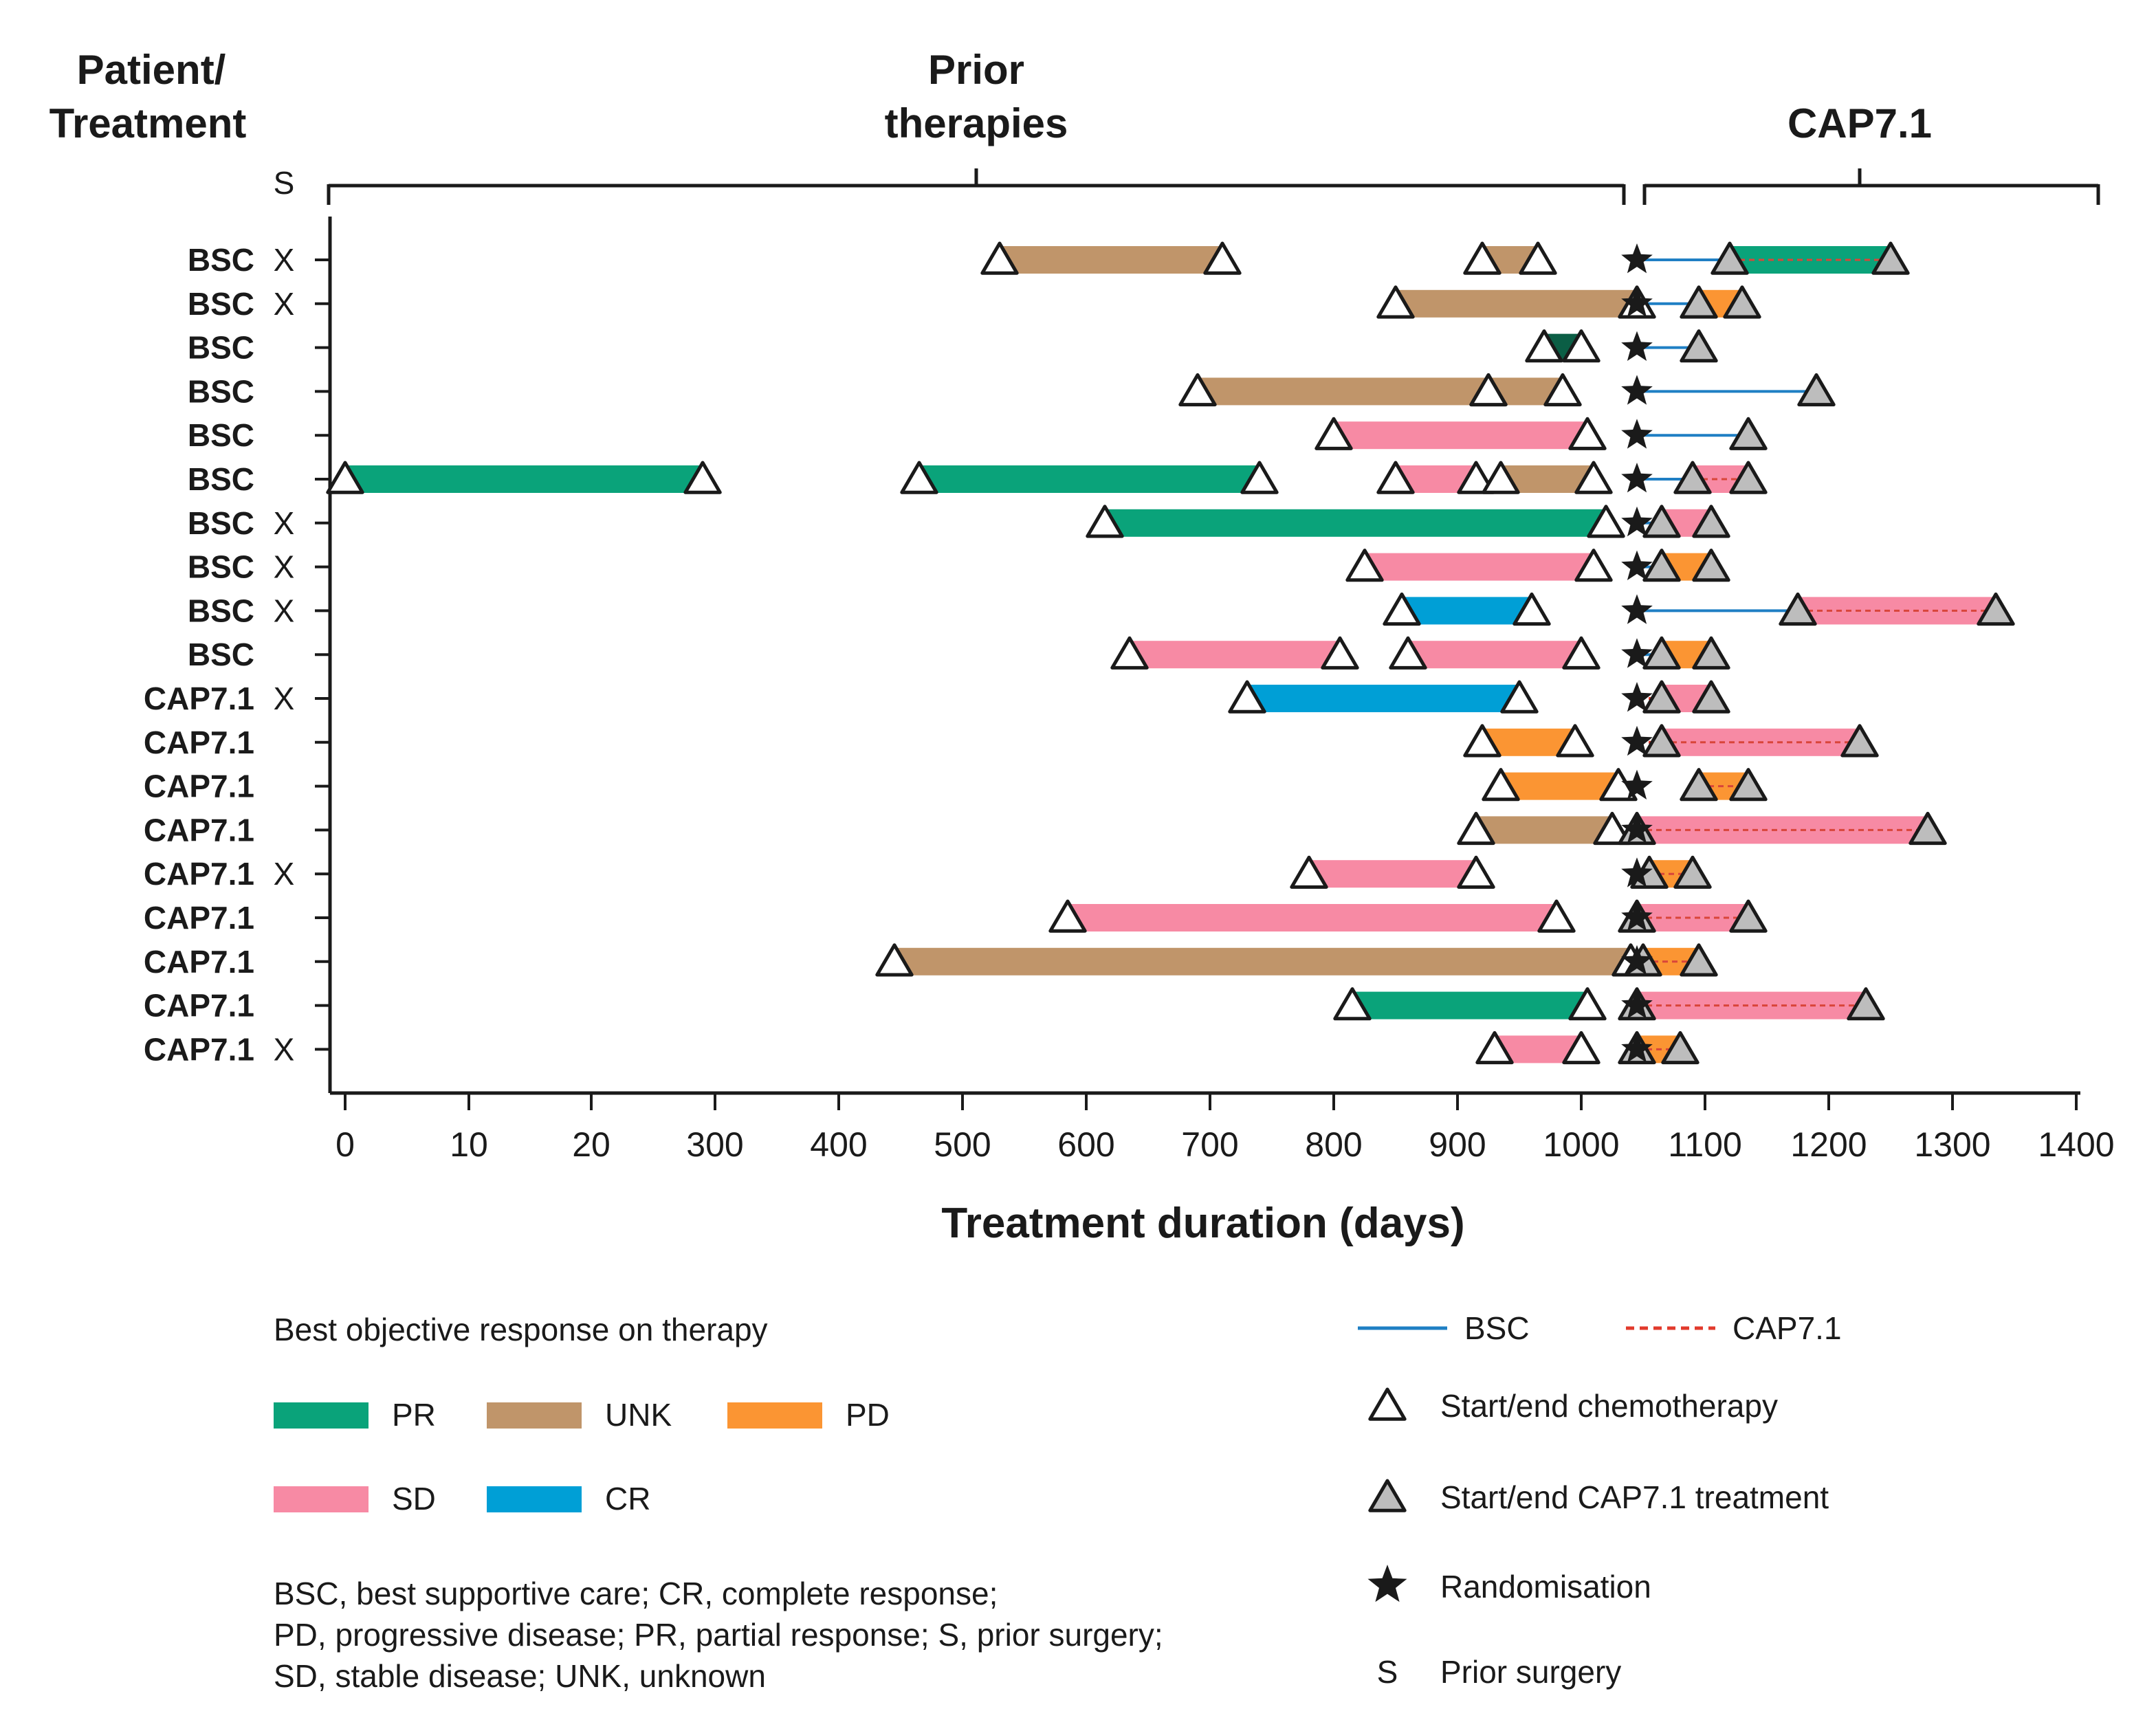 The width and height of the screenshot is (2156, 1731). Describe the element at coordinates (978, 479) in the screenshot. I see `row-6: BSC` at that location.